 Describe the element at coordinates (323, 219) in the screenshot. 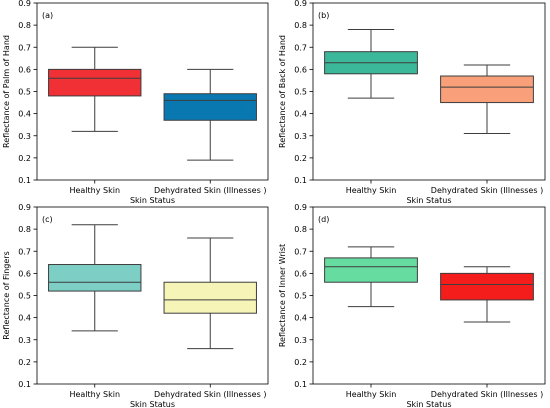

I see `panel-label: (d)` at that location.